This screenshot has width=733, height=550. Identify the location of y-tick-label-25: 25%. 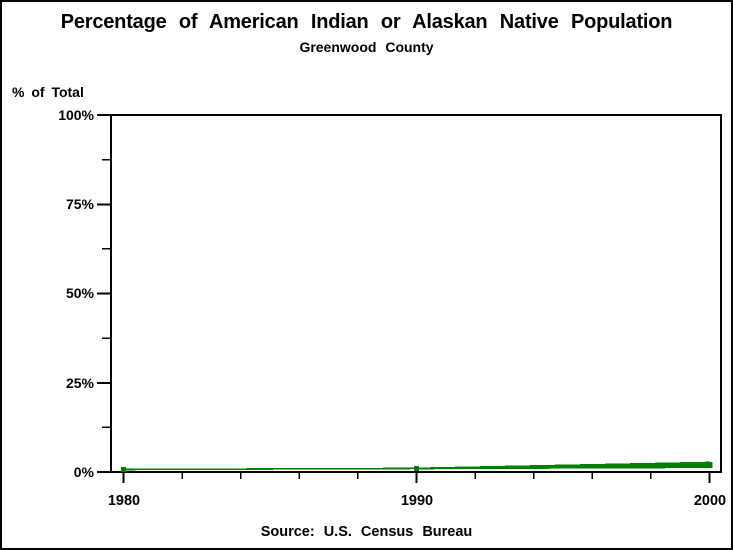
(79, 383).